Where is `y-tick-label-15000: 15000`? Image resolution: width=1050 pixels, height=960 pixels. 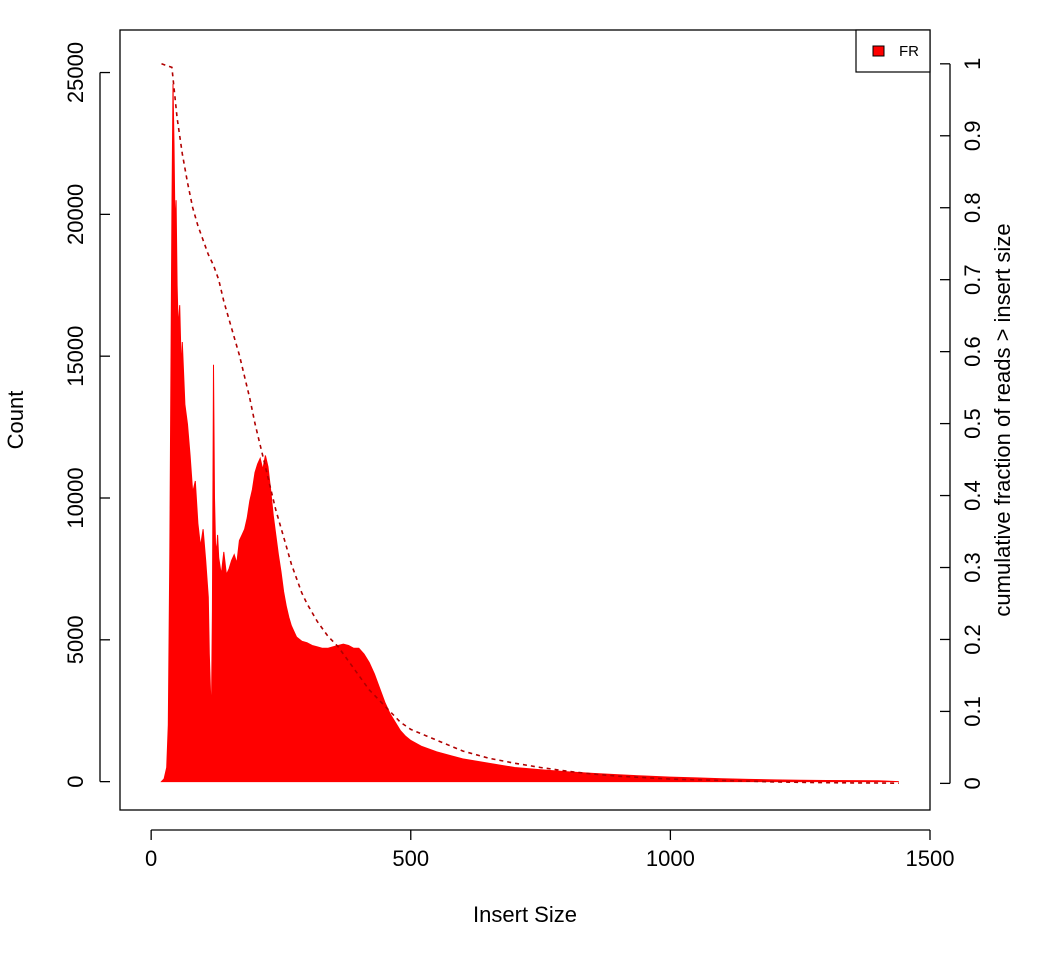 y-tick-label-15000: 15000 is located at coordinates (75, 356).